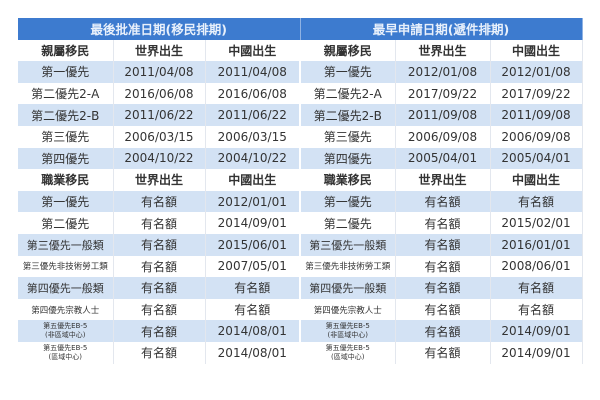 Image resolution: width=600 pixels, height=400 pixels. What do you see at coordinates (253, 201) in the screenshot?
I see `china-date-cell: 2012/01/01` at bounding box center [253, 201].